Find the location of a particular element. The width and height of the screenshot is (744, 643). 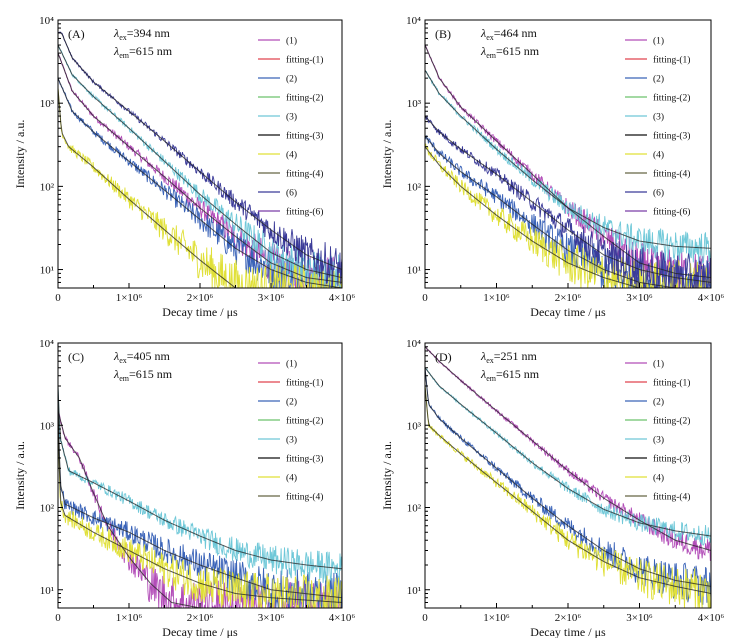

excitation-annotation: λex=405 nm is located at coordinates (142, 357).